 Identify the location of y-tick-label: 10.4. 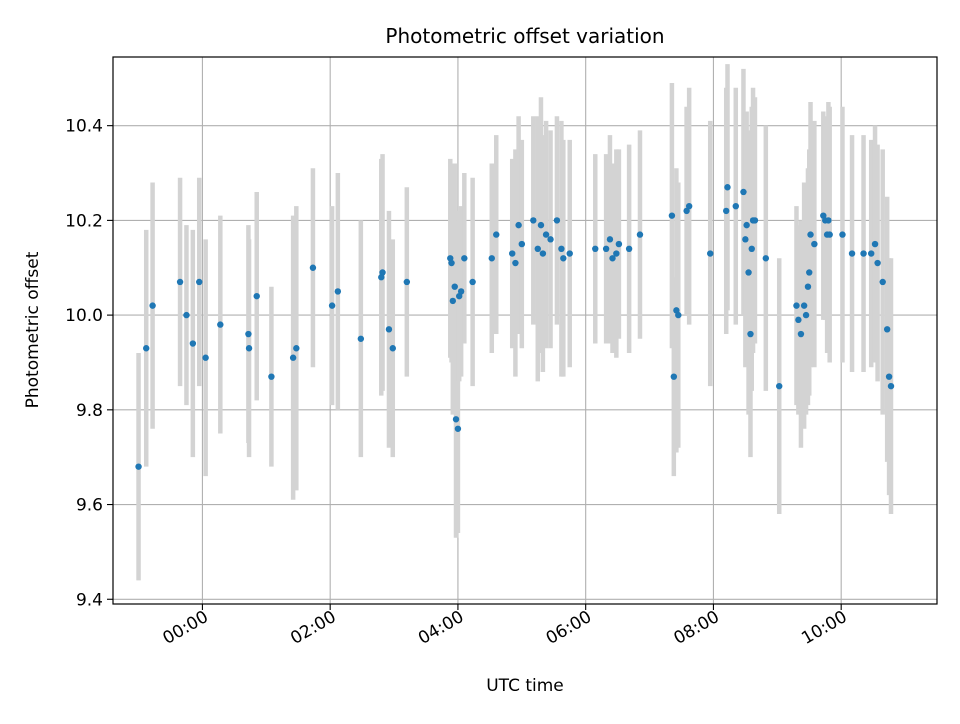
(84, 127).